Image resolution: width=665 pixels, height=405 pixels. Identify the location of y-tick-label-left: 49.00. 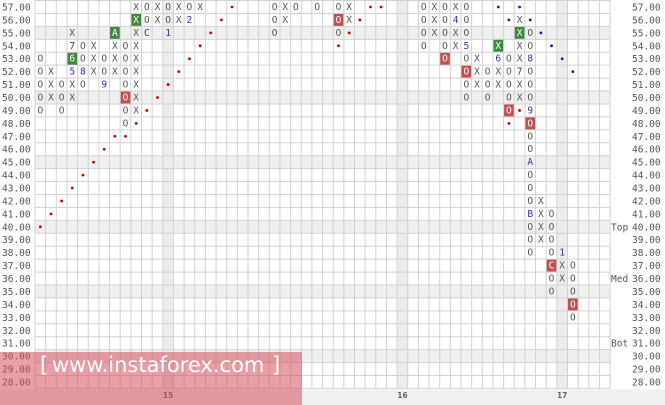
(16, 111).